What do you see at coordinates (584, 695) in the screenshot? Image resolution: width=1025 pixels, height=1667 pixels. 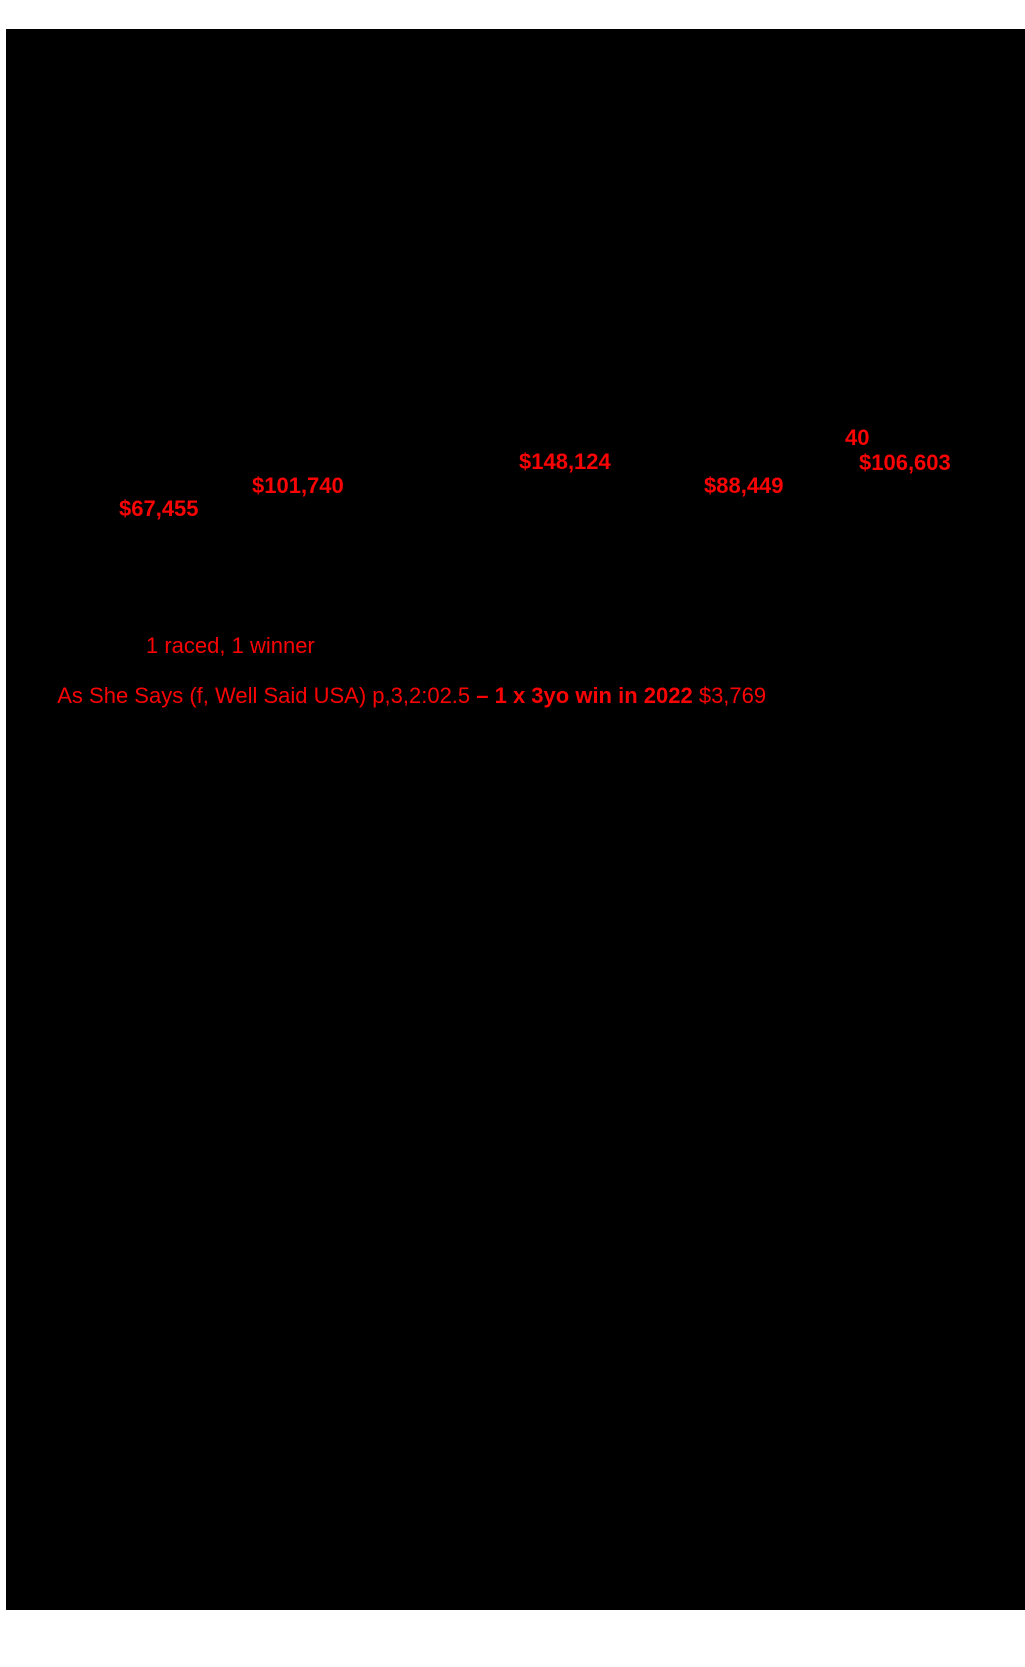 I see `progeny-detail-highlight: – 1 x 3yo win in 2022` at bounding box center [584, 695].